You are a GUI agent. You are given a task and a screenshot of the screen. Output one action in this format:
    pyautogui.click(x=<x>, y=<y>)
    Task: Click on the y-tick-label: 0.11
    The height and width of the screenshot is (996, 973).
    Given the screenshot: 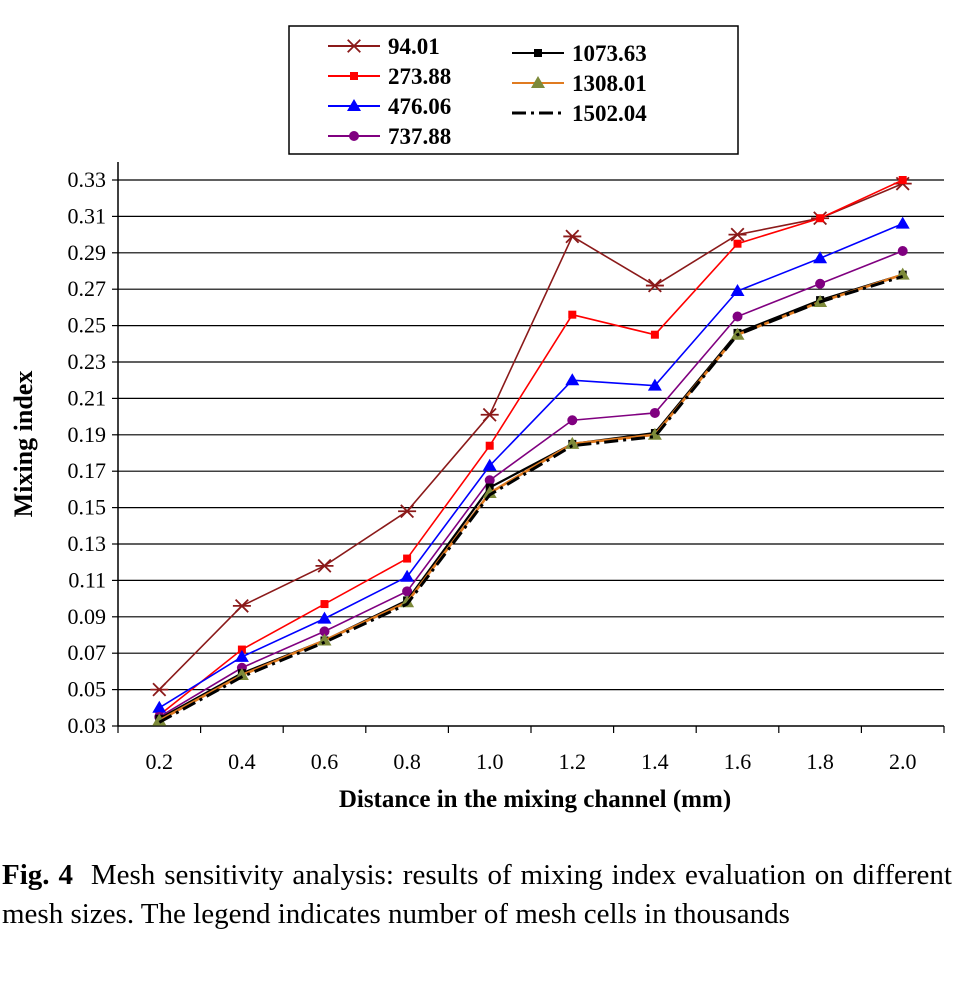 What is the action you would take?
    pyautogui.click(x=87, y=579)
    